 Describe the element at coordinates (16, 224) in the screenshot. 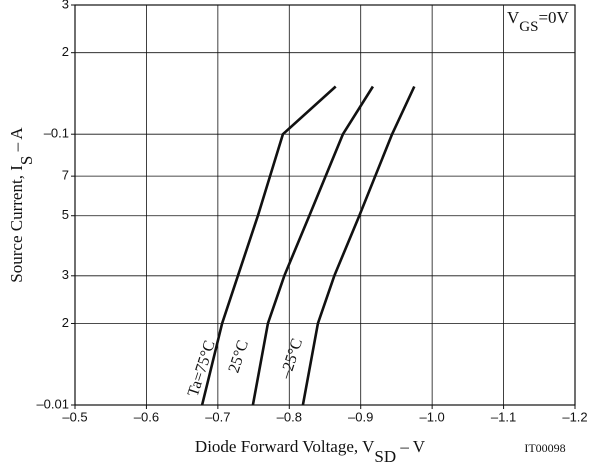

I see `y-label-text: Source Current, I` at that location.